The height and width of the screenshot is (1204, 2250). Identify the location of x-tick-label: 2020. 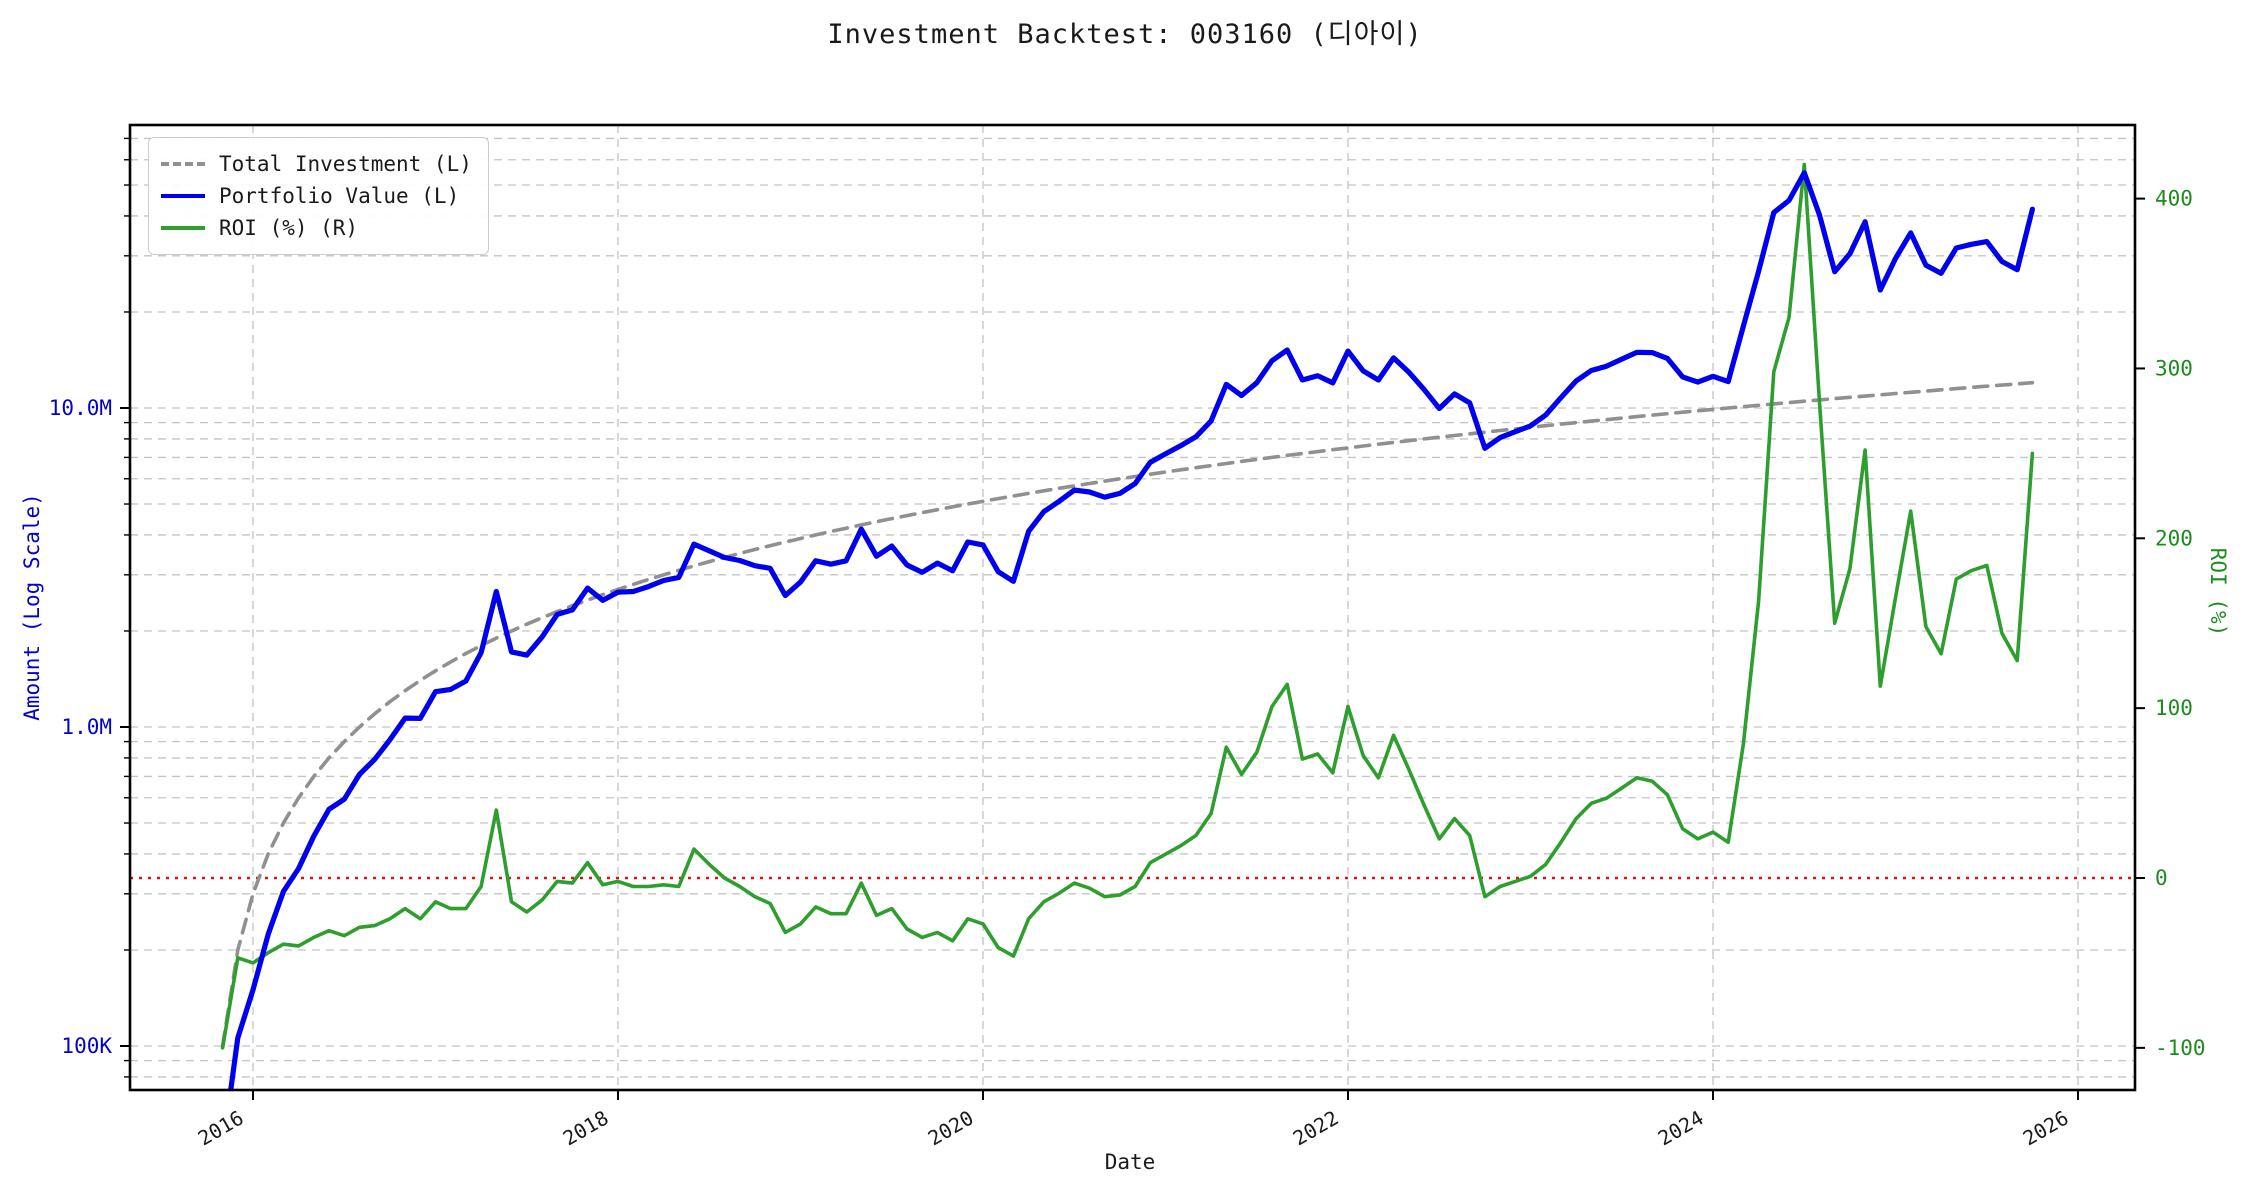
(951, 1128).